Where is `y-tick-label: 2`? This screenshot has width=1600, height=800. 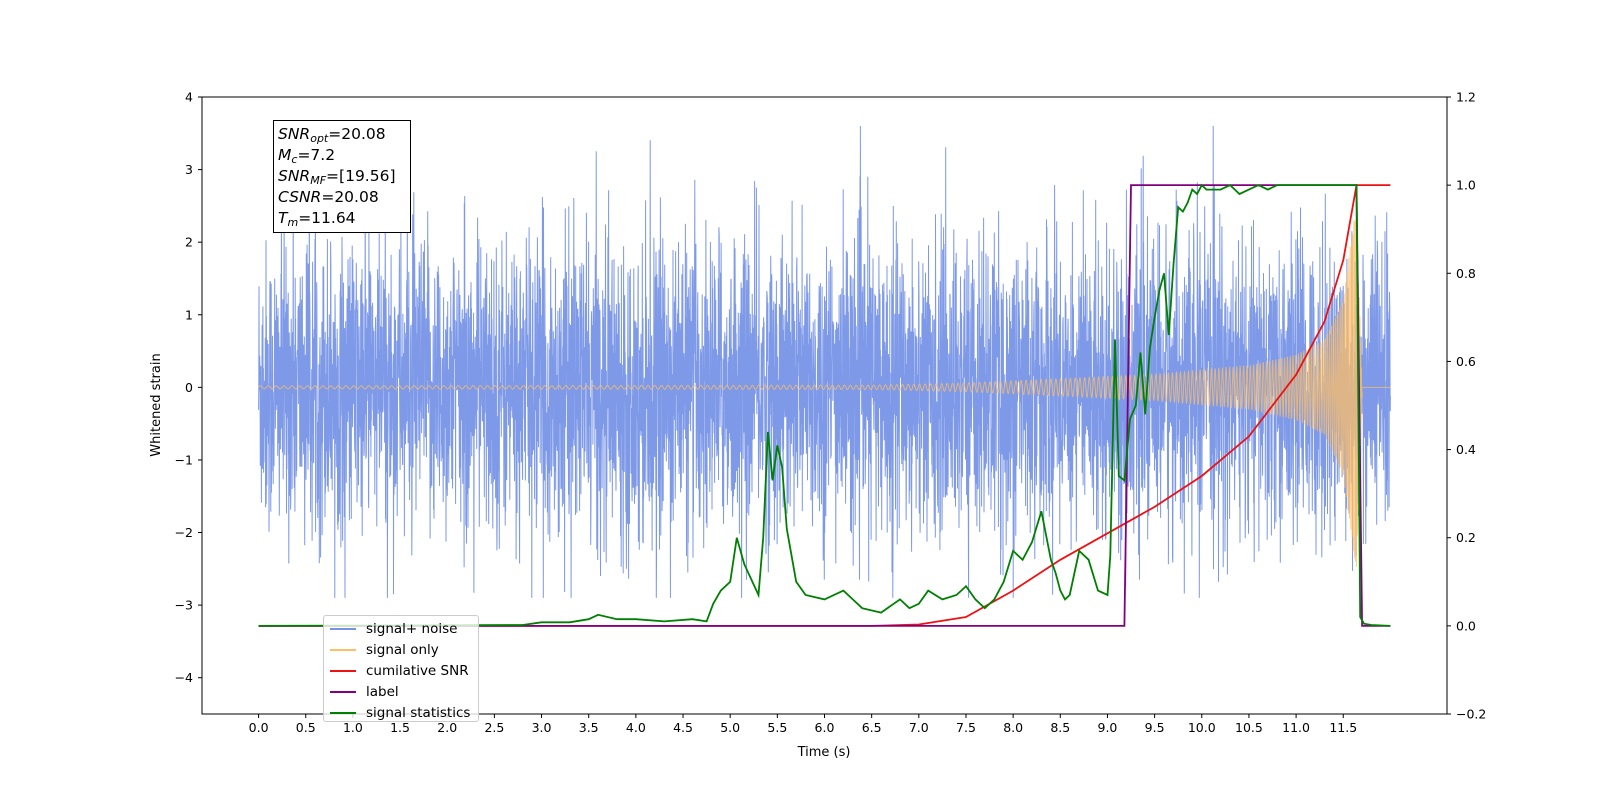
y-tick-label: 2 is located at coordinates (189, 242).